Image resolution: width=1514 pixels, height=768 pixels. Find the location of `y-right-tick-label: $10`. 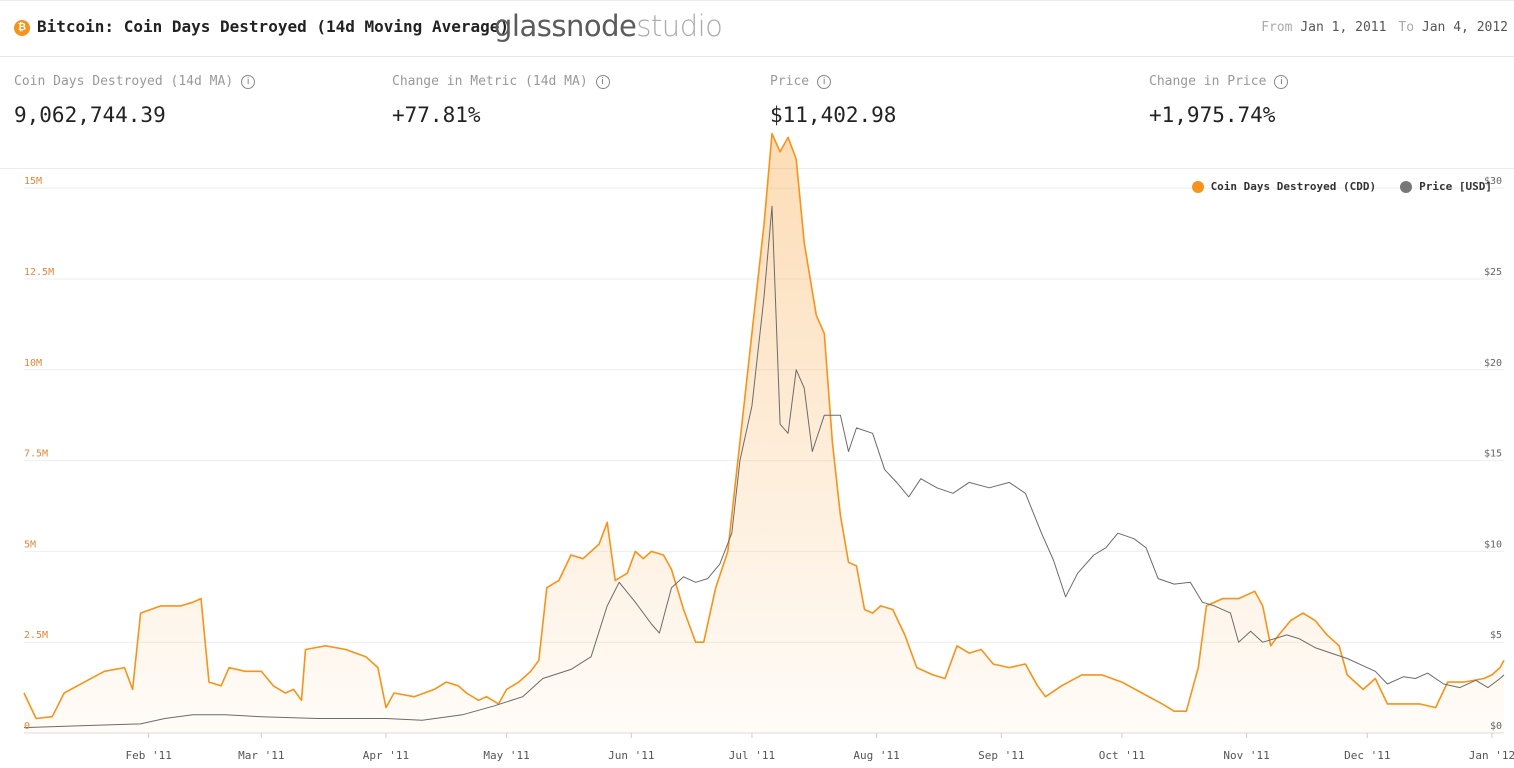

y-right-tick-label: $10 is located at coordinates (1493, 544).